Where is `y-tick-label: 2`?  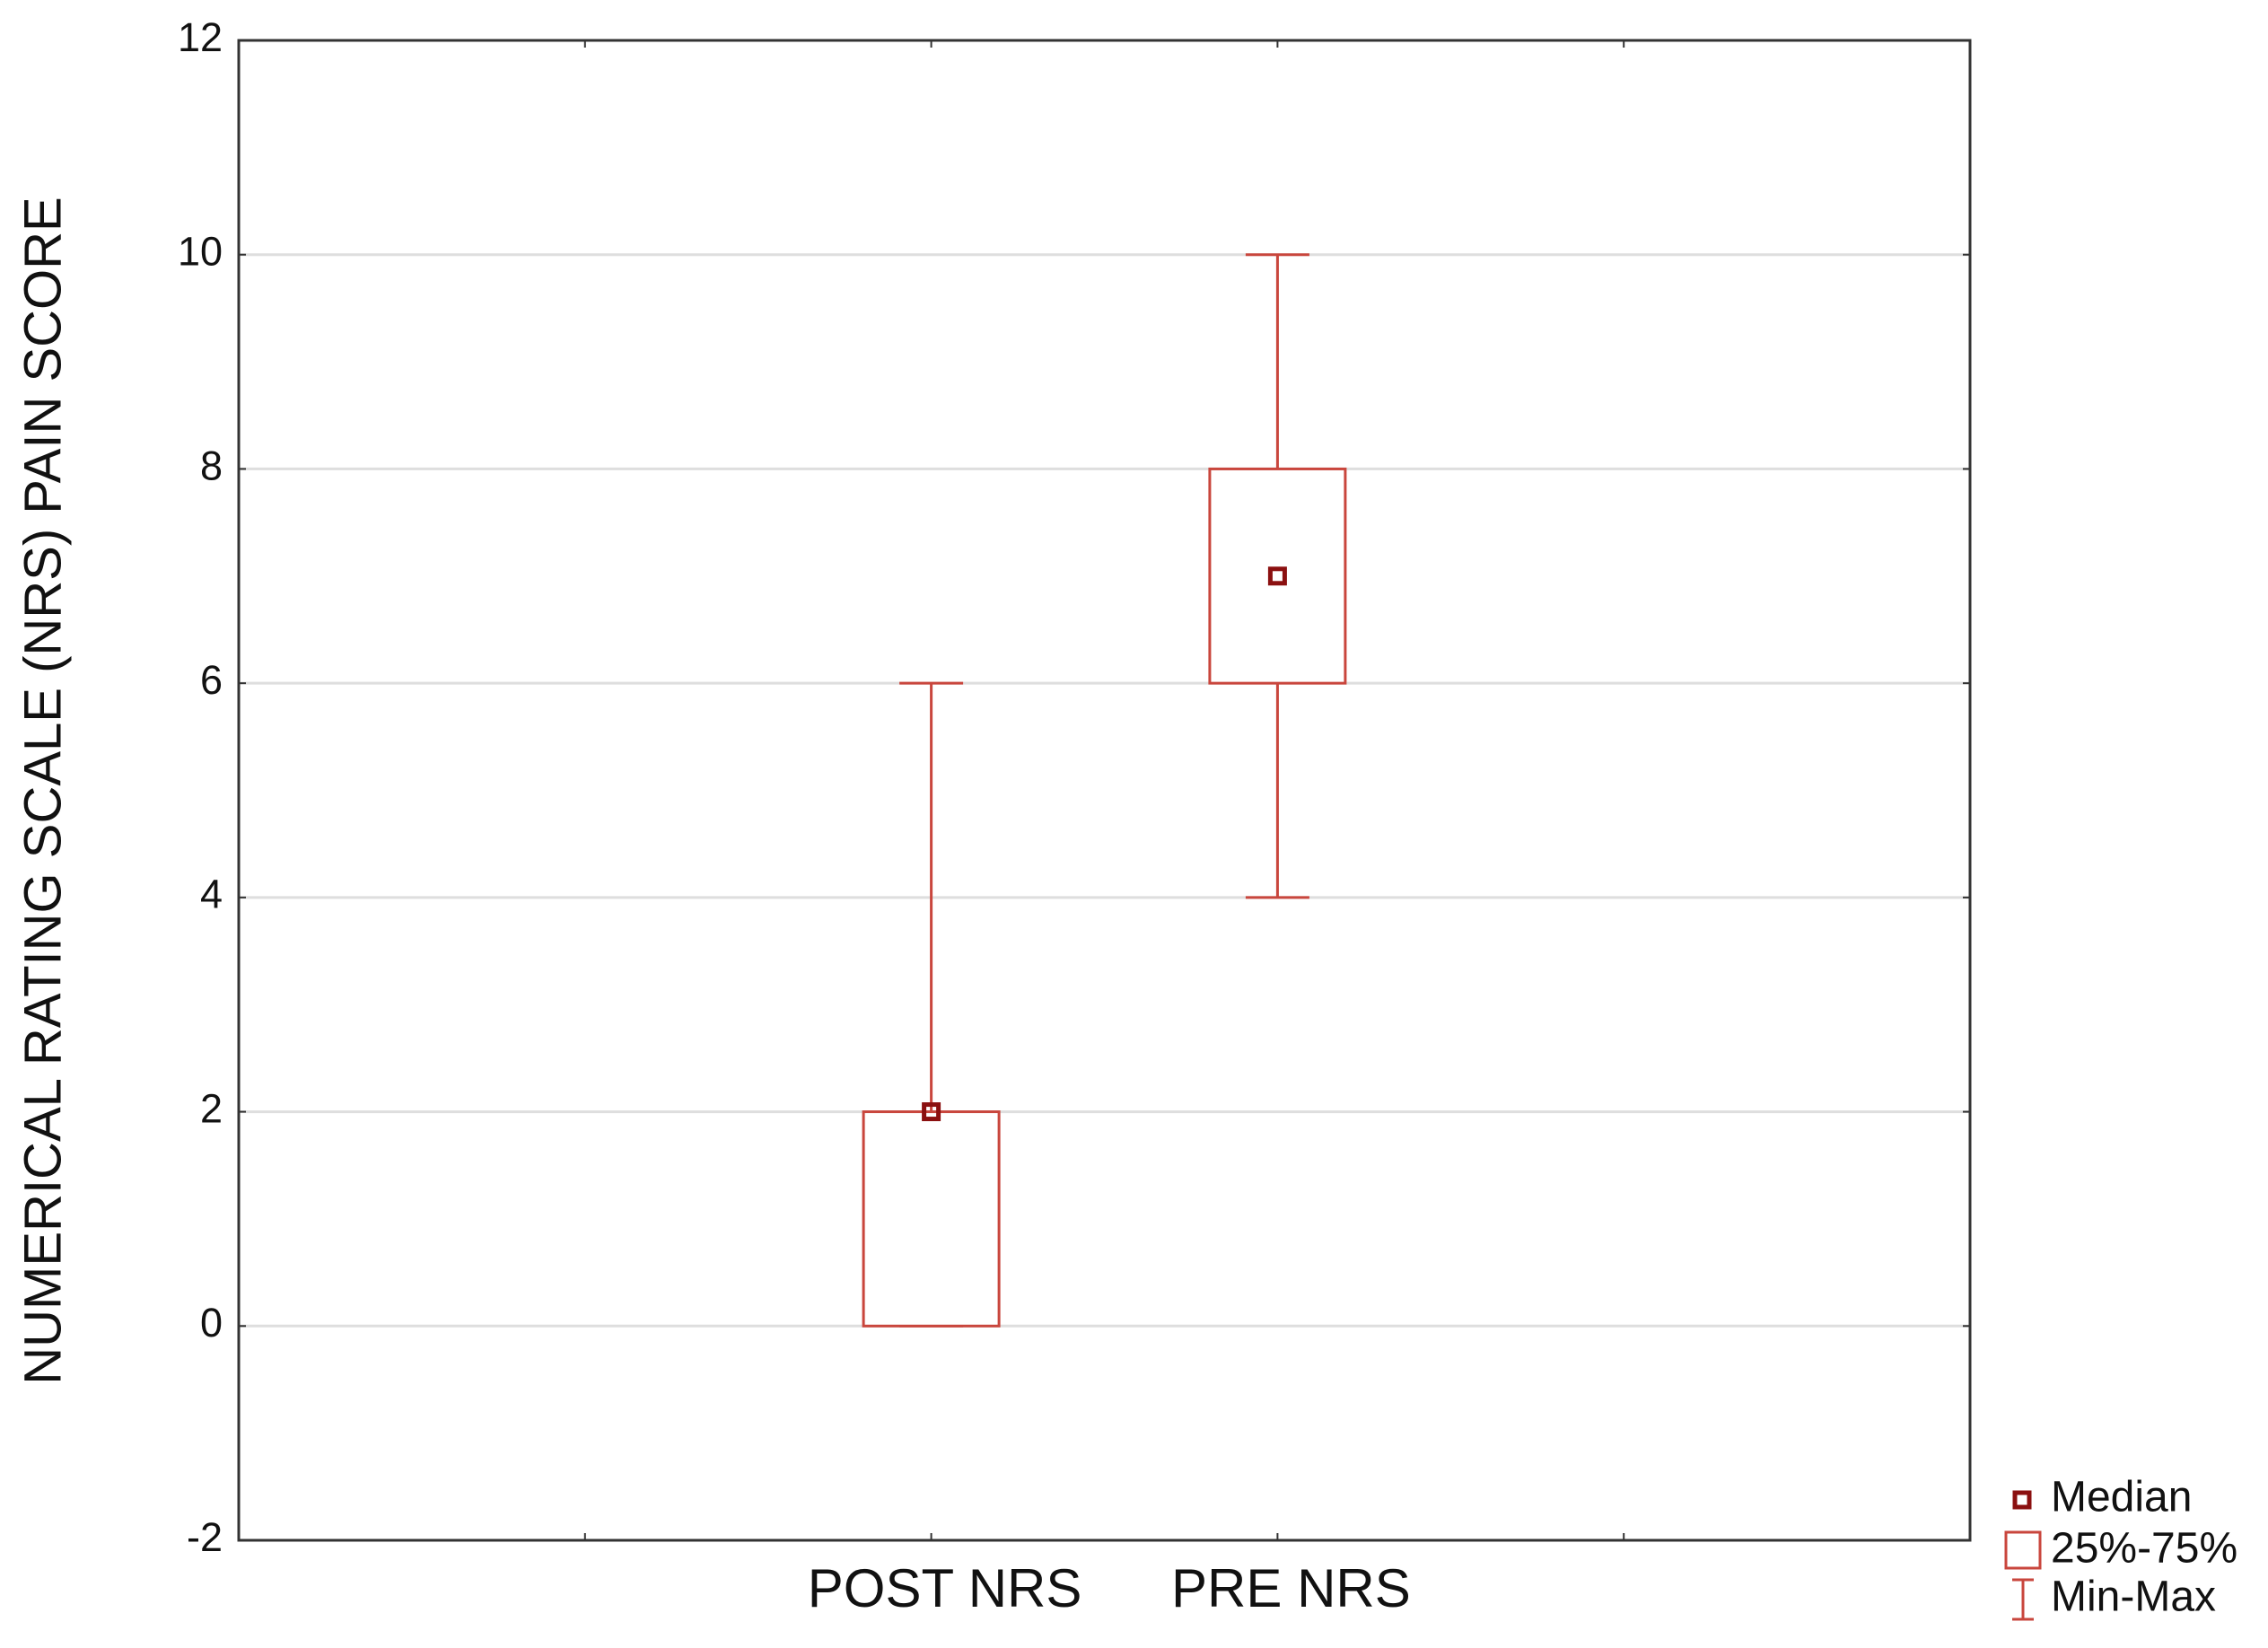 y-tick-label: 2 is located at coordinates (212, 1108).